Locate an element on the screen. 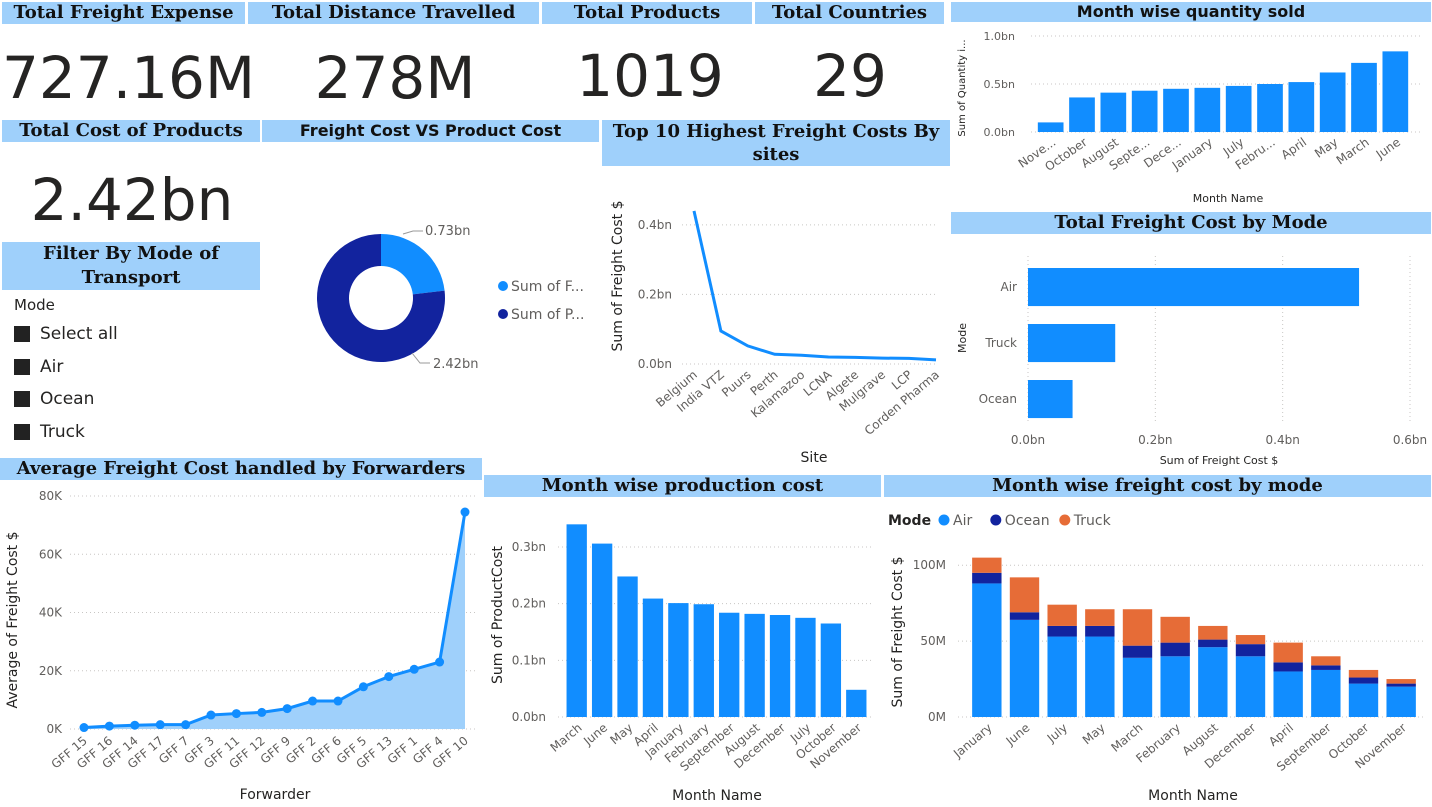 This screenshot has width=1432, height=807. slicer-item-select-all: Select all is located at coordinates (66, 334).